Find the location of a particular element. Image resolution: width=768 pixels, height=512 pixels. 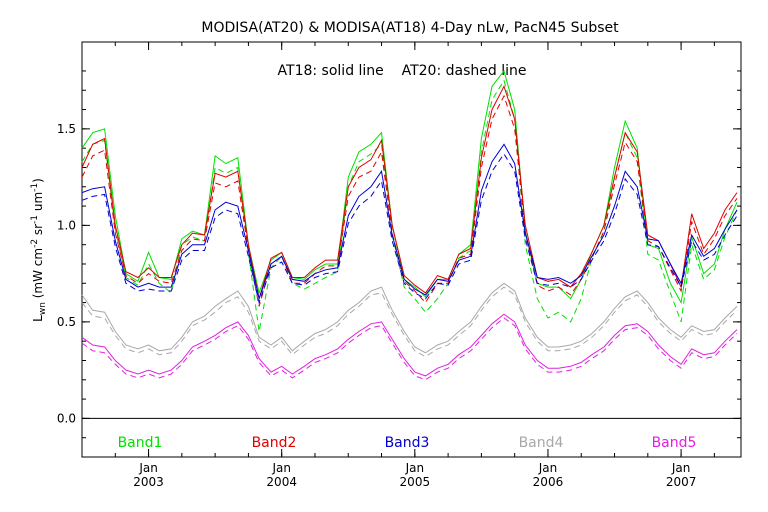

band4-at18-solid-line is located at coordinates (409, 318).